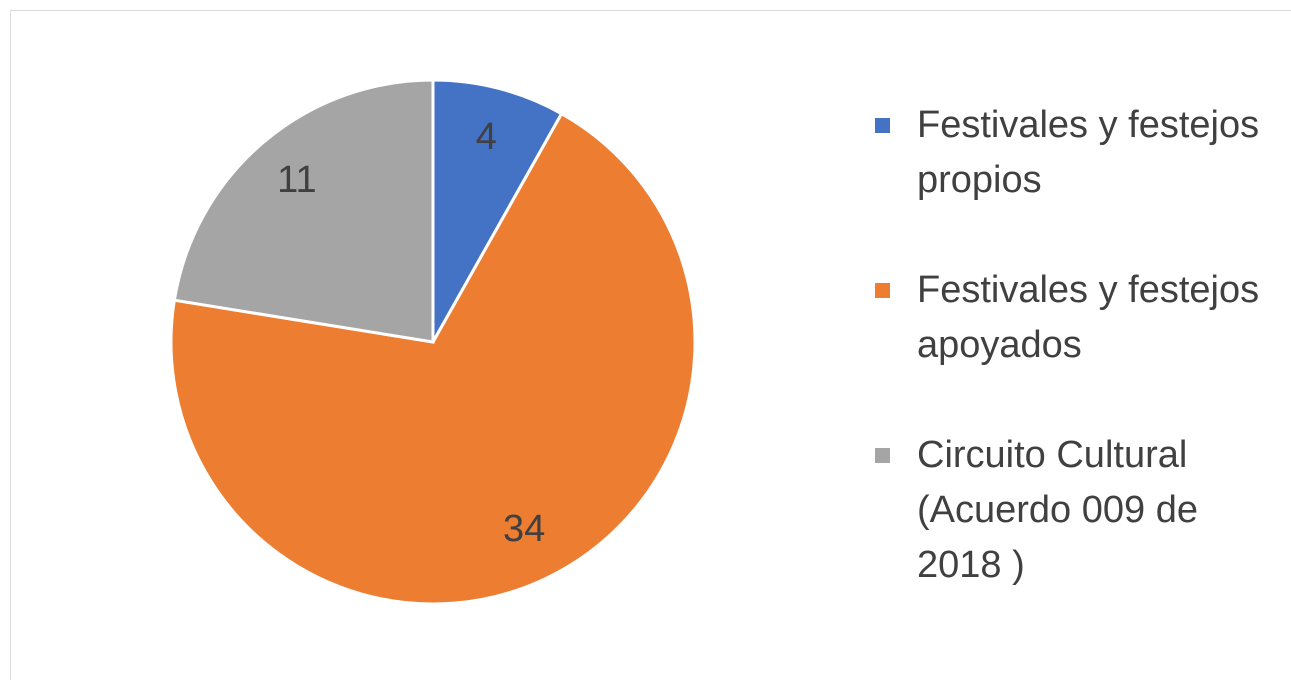  Describe the element at coordinates (1088, 317) in the screenshot. I see `legend-label: Festivales y festejos apoyados` at that location.